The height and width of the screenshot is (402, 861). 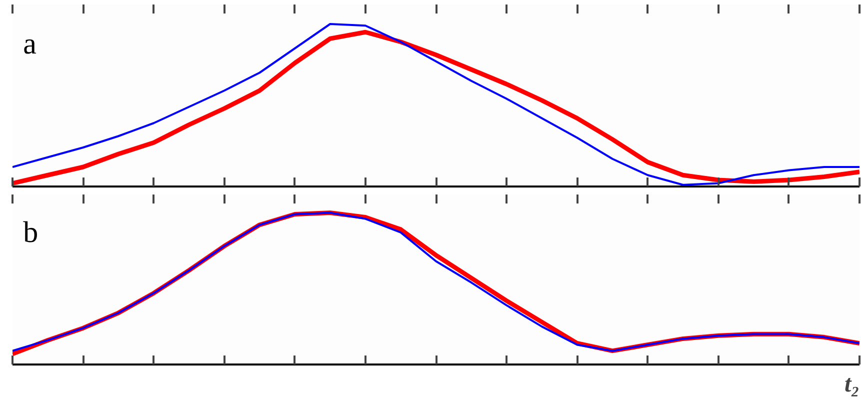 I want to click on x-axis-title: t₂, so click(x=852, y=385).